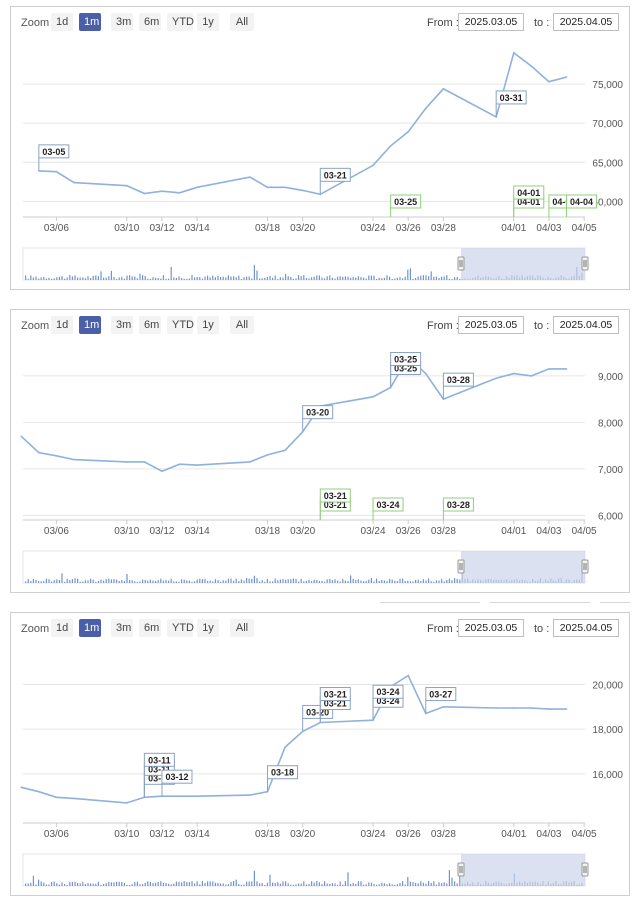  What do you see at coordinates (283, 778) in the screenshot?
I see `flag-marker: 03-18` at bounding box center [283, 778].